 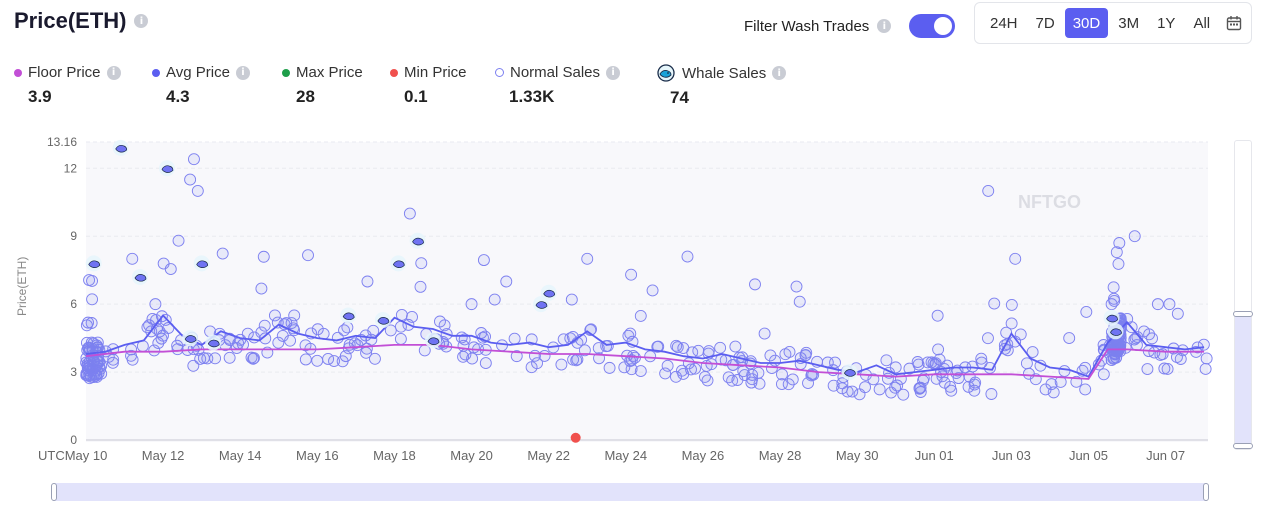 What do you see at coordinates (1086, 23) in the screenshot?
I see `range-30d-button: 30D` at bounding box center [1086, 23].